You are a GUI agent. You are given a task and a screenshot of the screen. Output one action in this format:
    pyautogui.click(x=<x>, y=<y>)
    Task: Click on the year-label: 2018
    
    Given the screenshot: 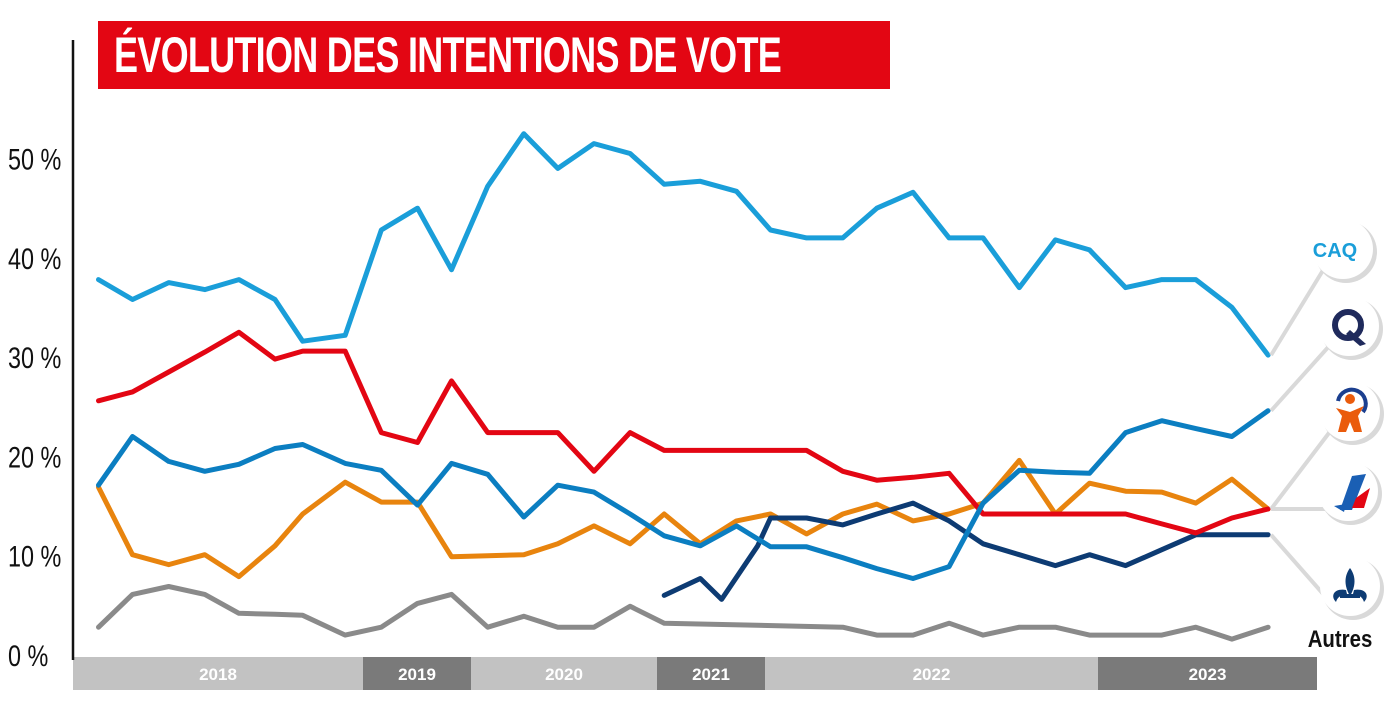 What is the action you would take?
    pyautogui.click(x=218, y=674)
    